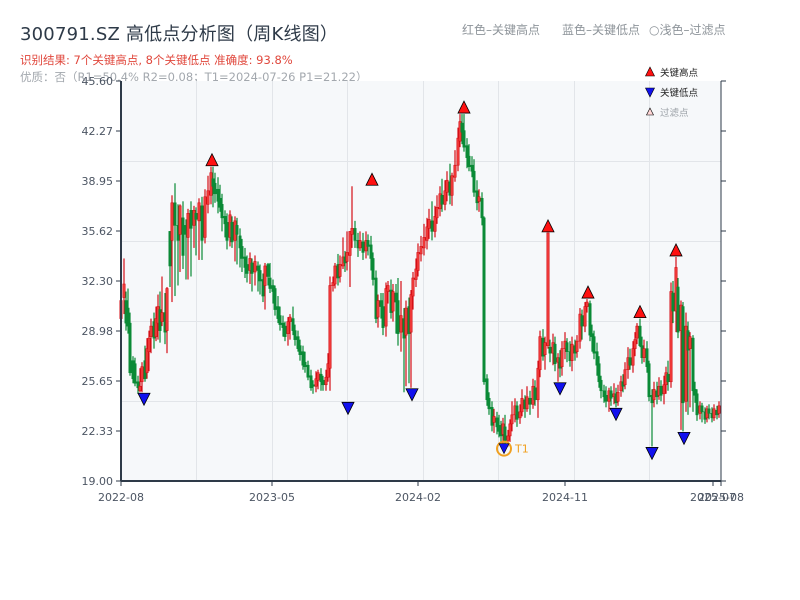 Image resolution: width=800 pixels, height=600 pixels. I want to click on x-tick-label: 2024-02, so click(418, 497).